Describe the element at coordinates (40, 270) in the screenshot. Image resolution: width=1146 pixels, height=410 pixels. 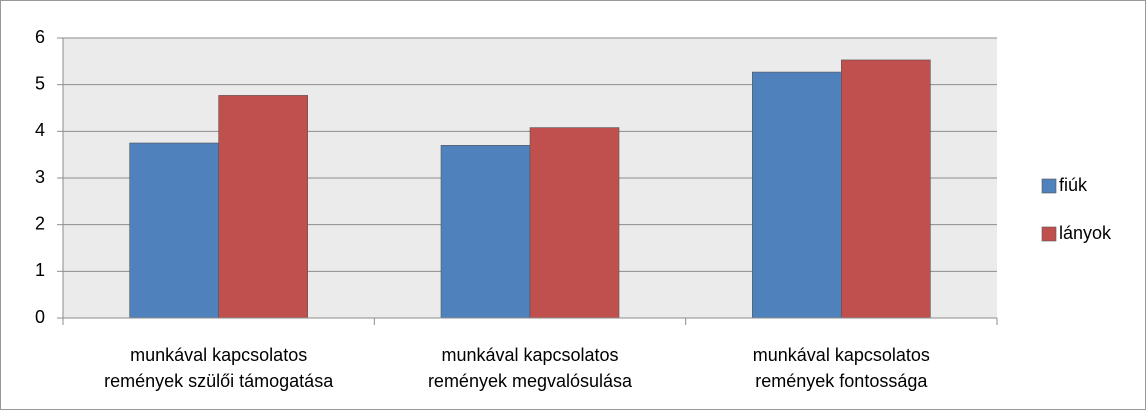
I see `y-tick-label: 1` at that location.